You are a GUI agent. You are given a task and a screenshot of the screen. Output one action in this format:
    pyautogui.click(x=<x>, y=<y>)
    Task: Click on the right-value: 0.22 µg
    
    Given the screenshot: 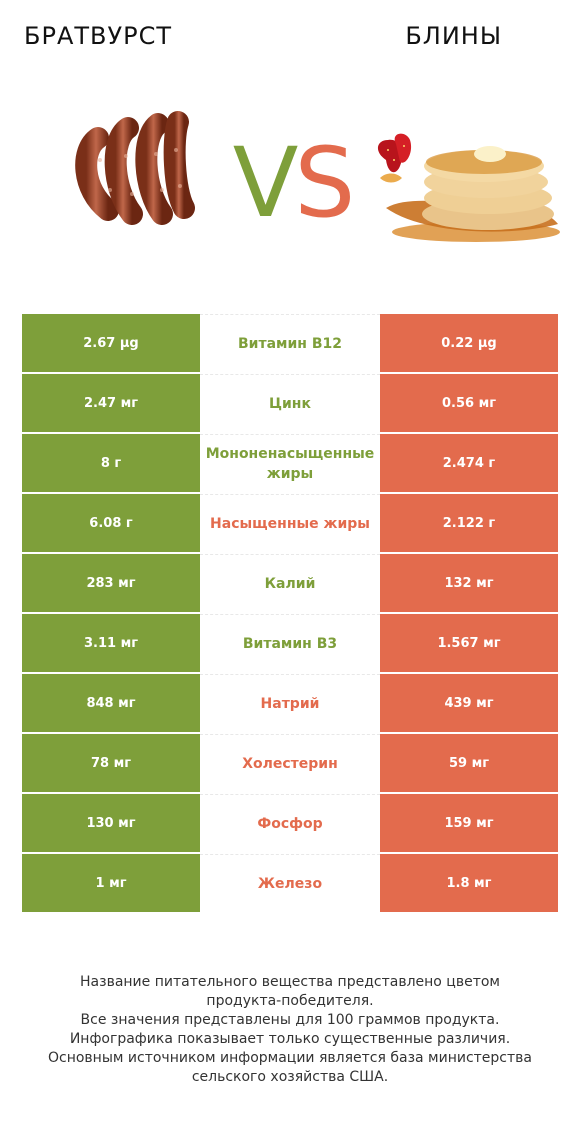 What is the action you would take?
    pyautogui.click(x=469, y=343)
    